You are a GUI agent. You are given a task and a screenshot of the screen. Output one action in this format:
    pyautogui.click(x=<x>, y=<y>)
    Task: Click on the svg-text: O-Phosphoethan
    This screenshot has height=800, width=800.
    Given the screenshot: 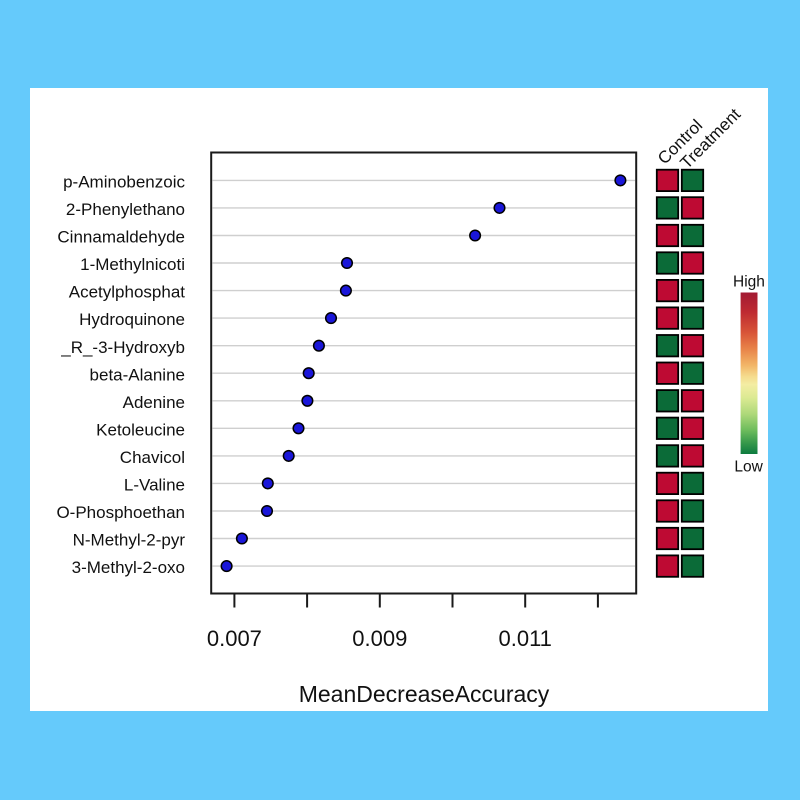 What is the action you would take?
    pyautogui.click(x=120, y=512)
    